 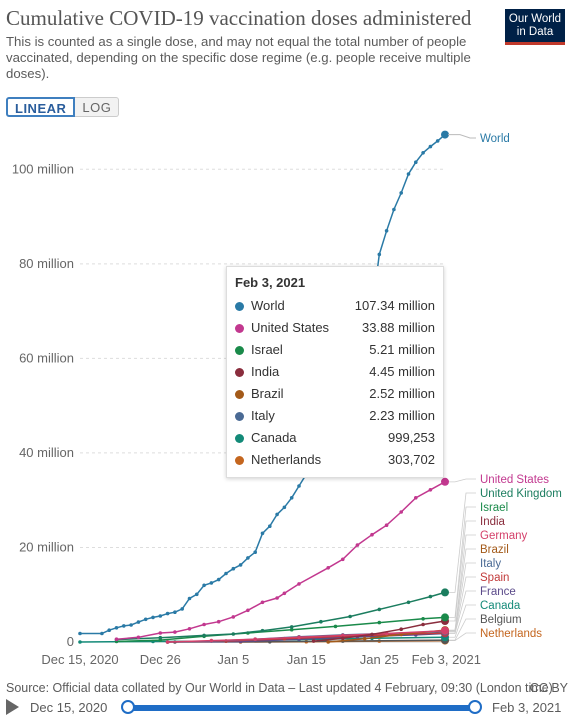 What do you see at coordinates (527, 707) in the screenshot?
I see `timeline-end-label: Feb 3, 2021` at bounding box center [527, 707].